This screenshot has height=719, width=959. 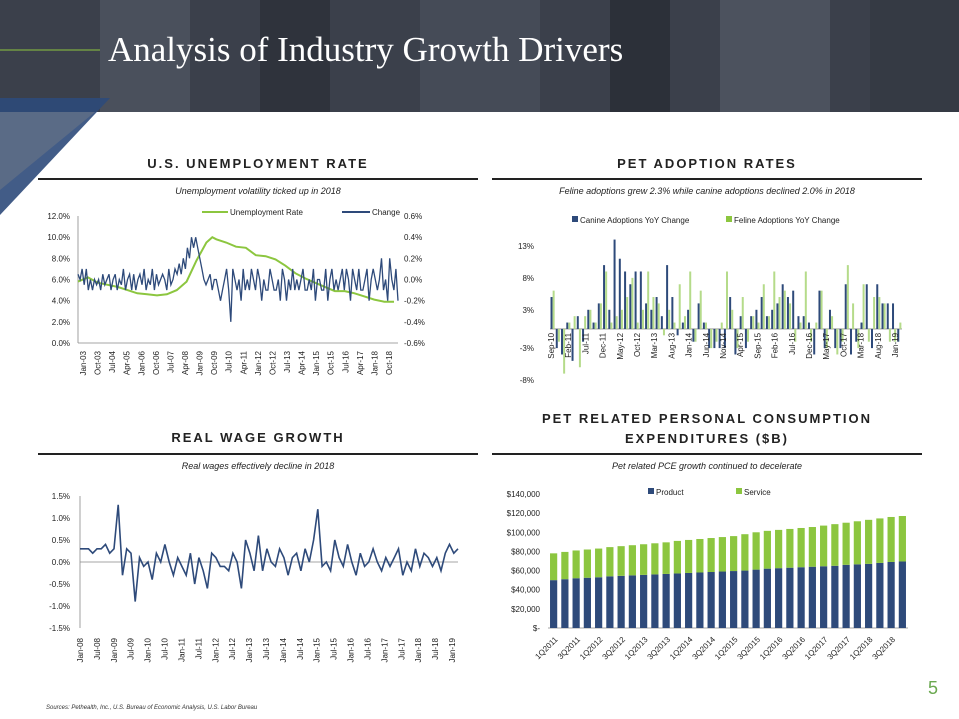 What do you see at coordinates (83, 362) in the screenshot?
I see `x-tick-label: Jan-03` at bounding box center [83, 362].